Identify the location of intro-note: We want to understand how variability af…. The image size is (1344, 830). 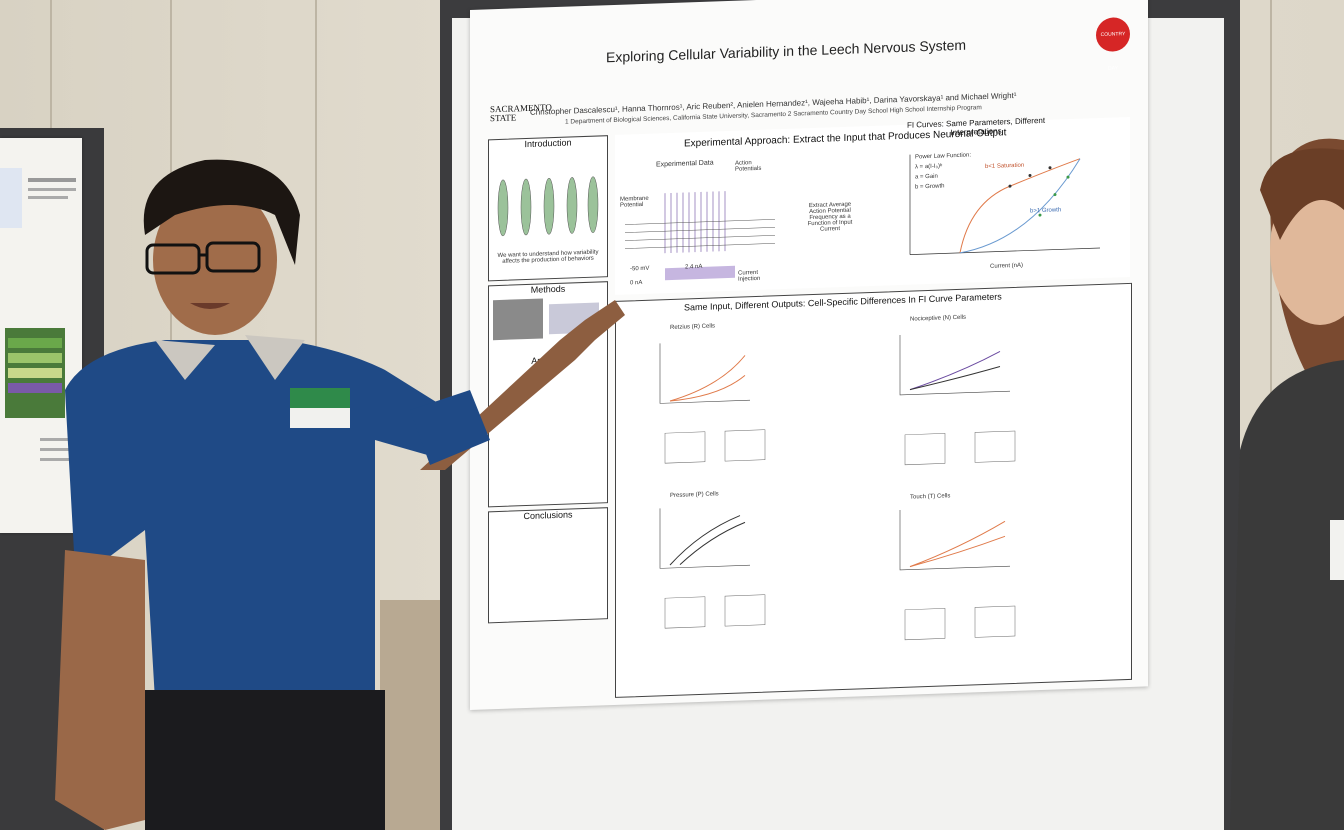
(548, 257).